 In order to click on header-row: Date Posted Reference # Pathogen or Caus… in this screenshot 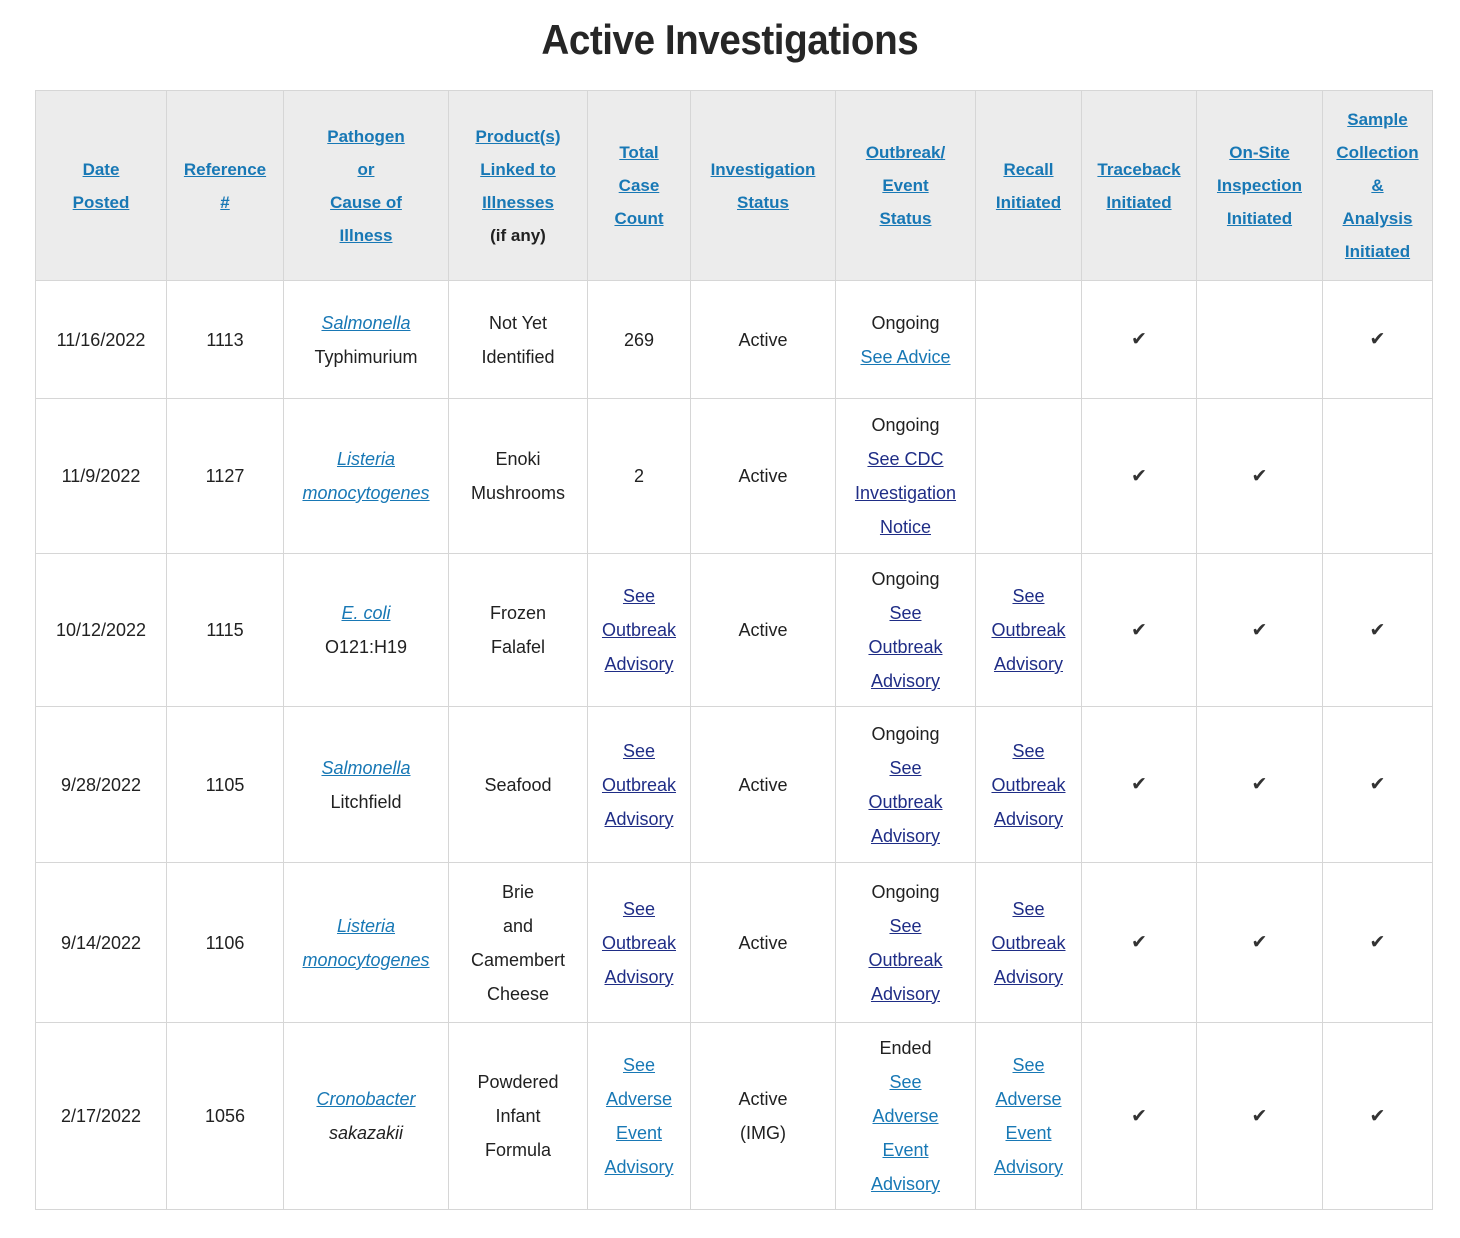, I will do `click(734, 185)`.